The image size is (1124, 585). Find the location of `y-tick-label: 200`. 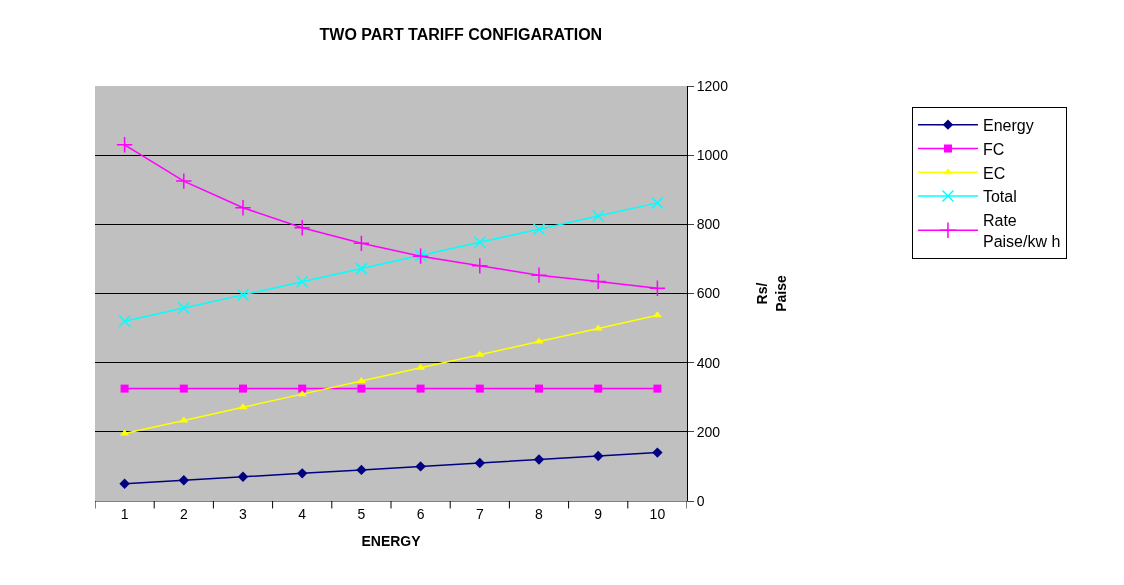

y-tick-label: 200 is located at coordinates (708, 431).